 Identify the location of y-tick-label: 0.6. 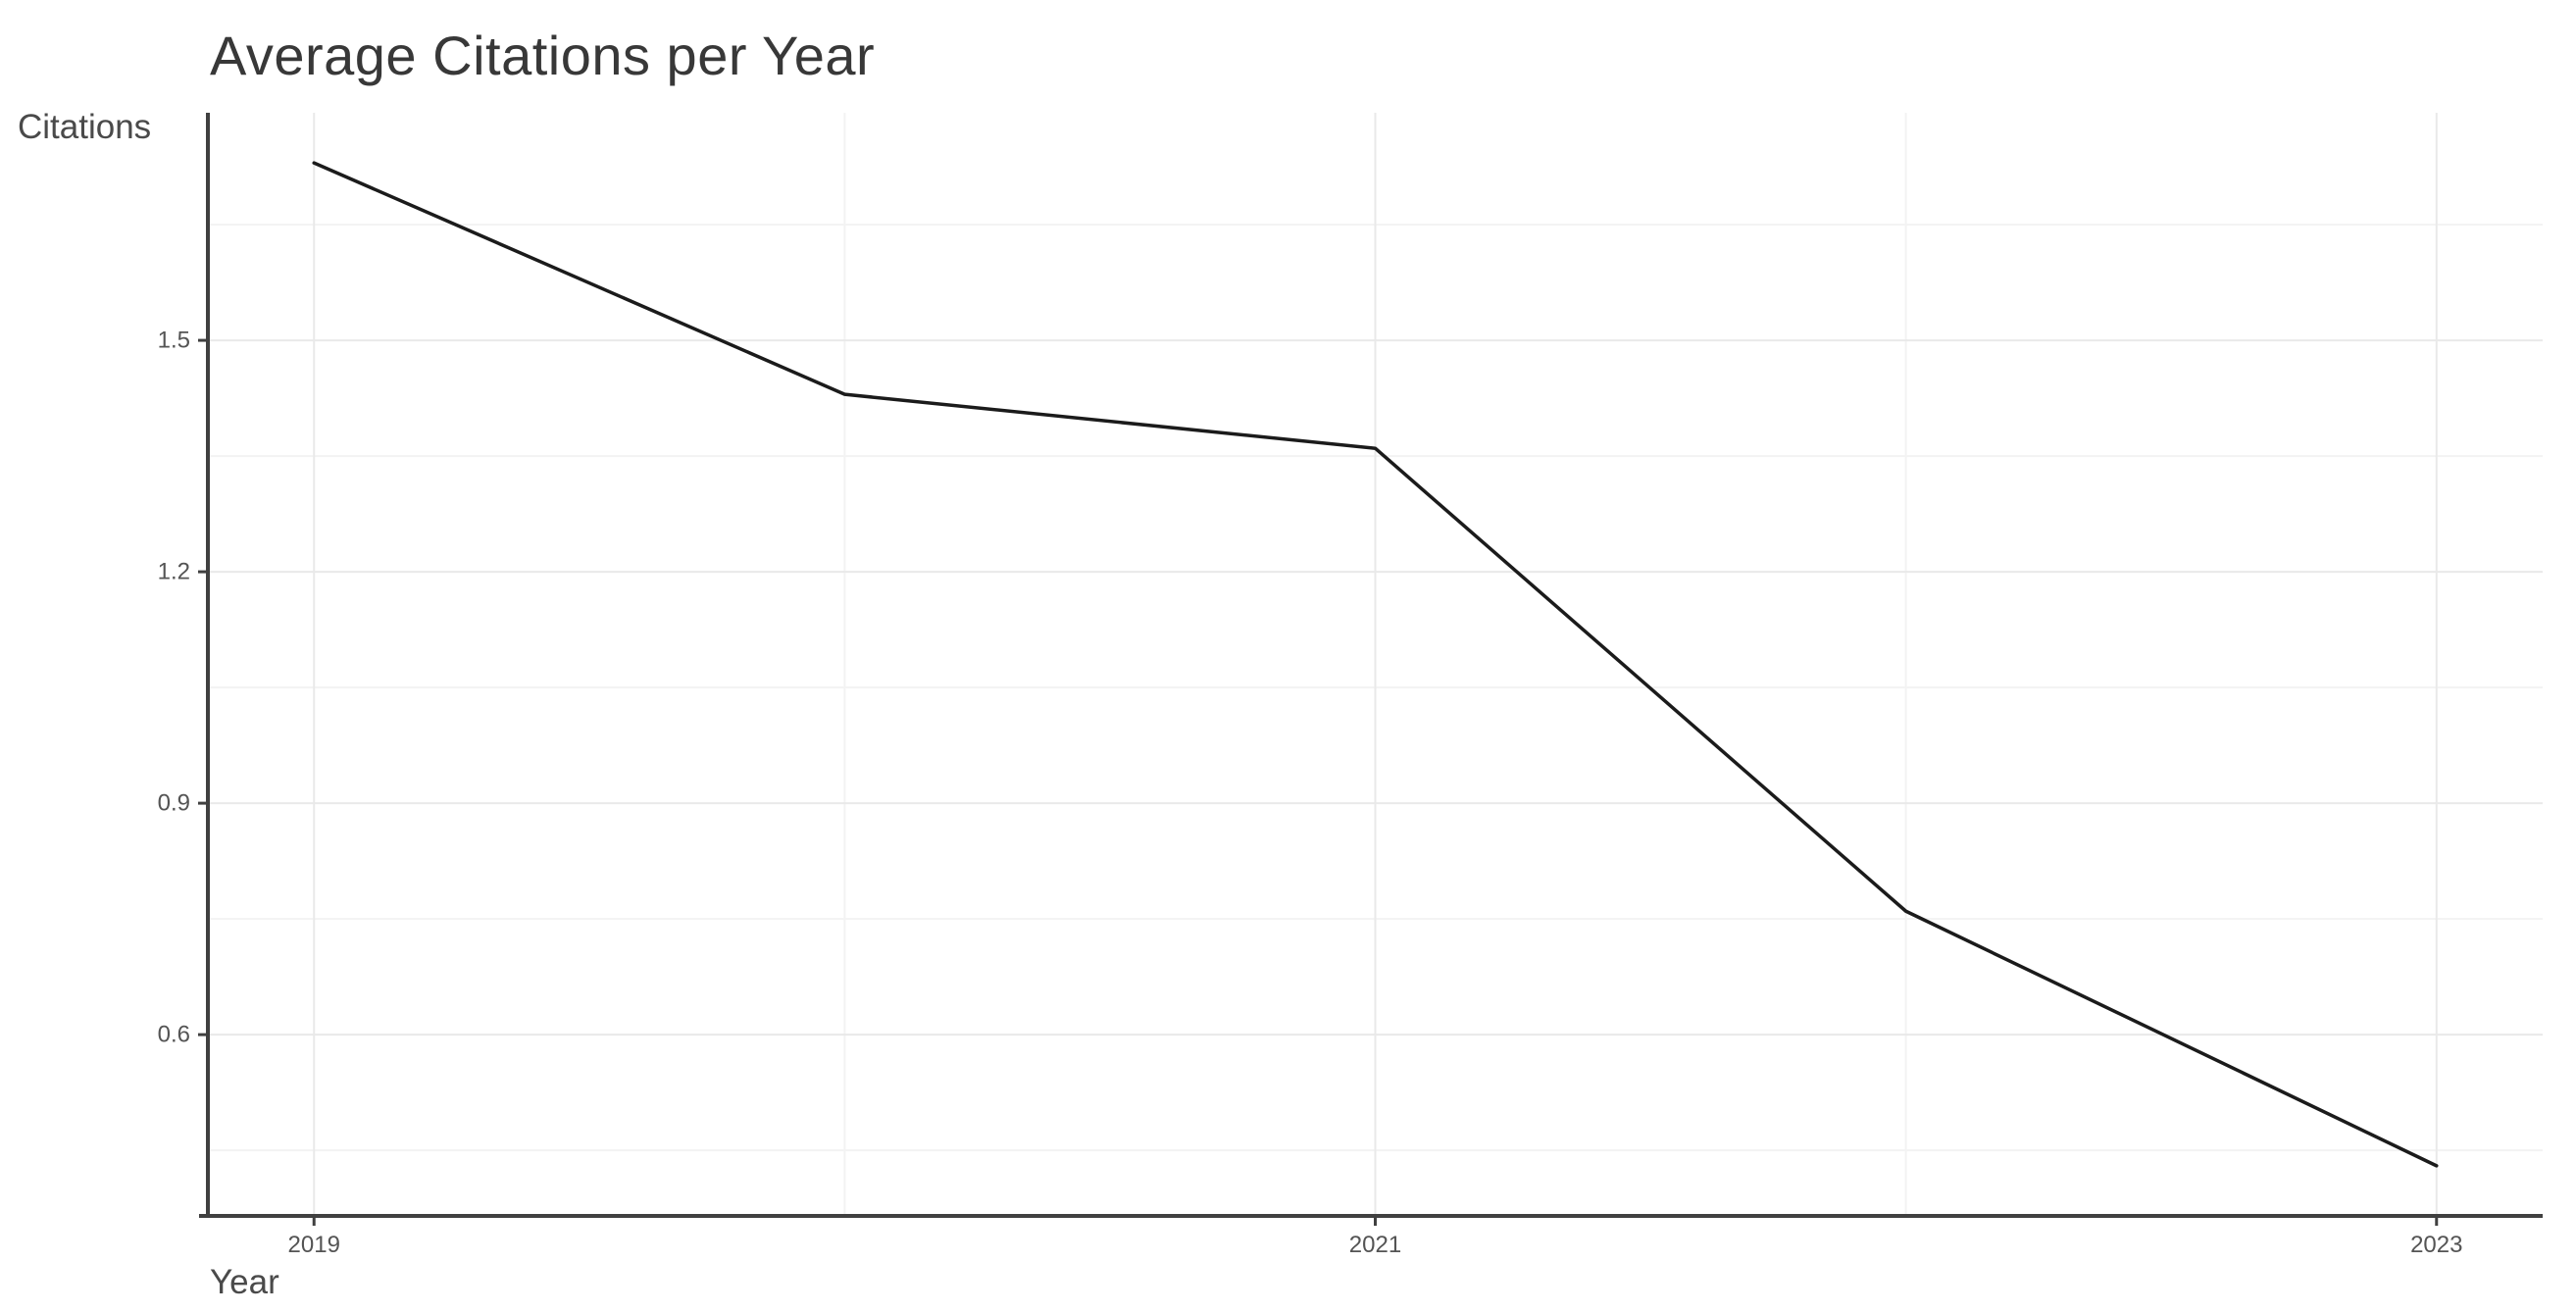
(174, 1035).